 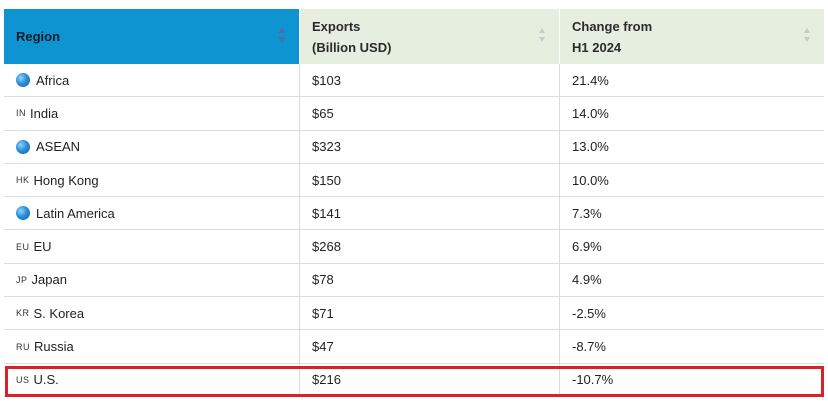 What do you see at coordinates (151, 313) in the screenshot?
I see `cell-region: KR S. Korea` at bounding box center [151, 313].